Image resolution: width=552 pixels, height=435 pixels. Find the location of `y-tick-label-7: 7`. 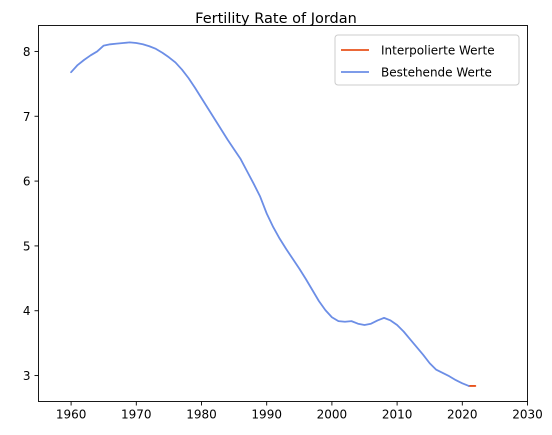

y-tick-label-7: 7 is located at coordinates (27, 117).